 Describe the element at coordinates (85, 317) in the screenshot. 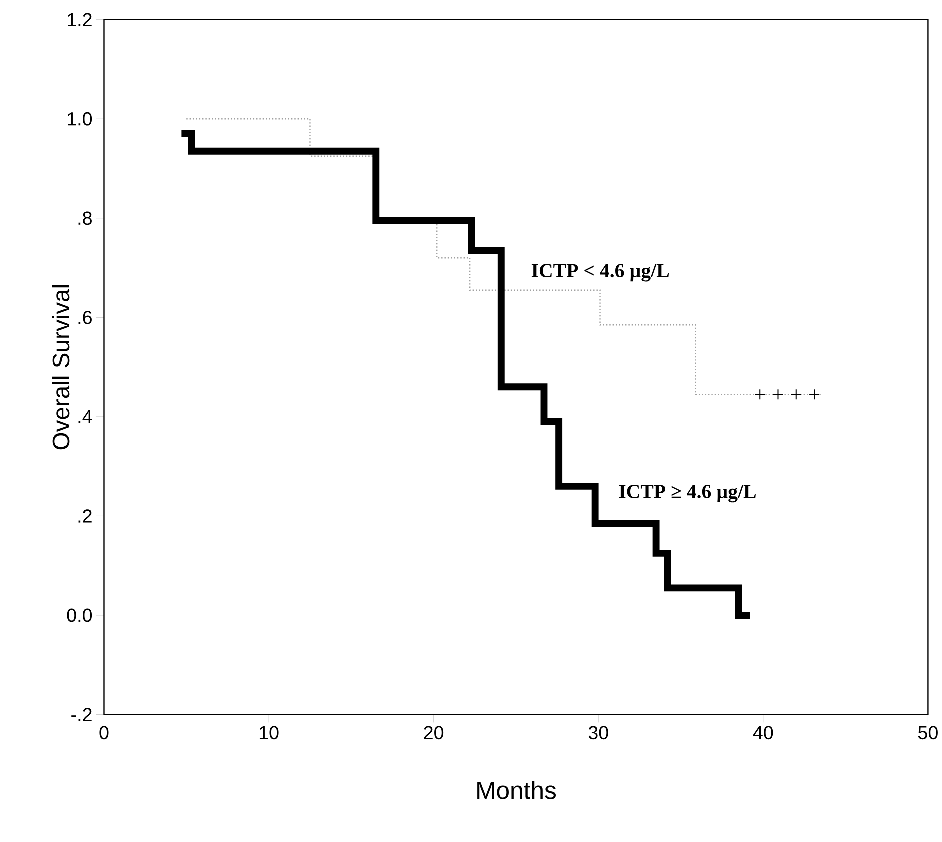

I see `y-tick-label: .6` at that location.